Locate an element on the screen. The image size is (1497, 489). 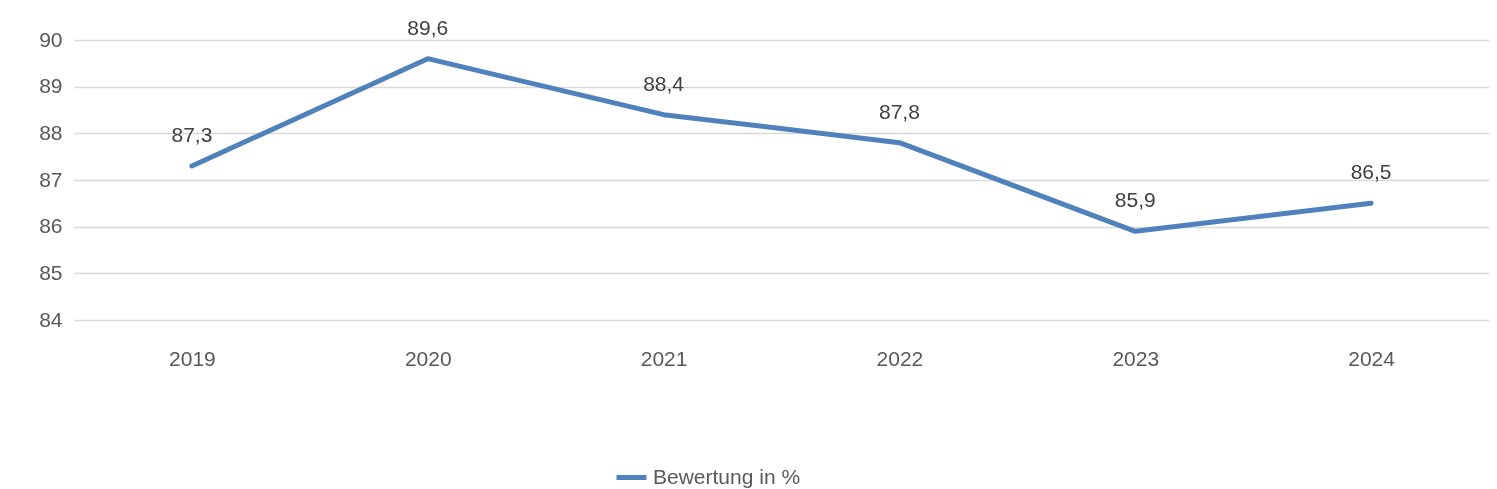
x-tick-label: 2021 is located at coordinates (664, 358).